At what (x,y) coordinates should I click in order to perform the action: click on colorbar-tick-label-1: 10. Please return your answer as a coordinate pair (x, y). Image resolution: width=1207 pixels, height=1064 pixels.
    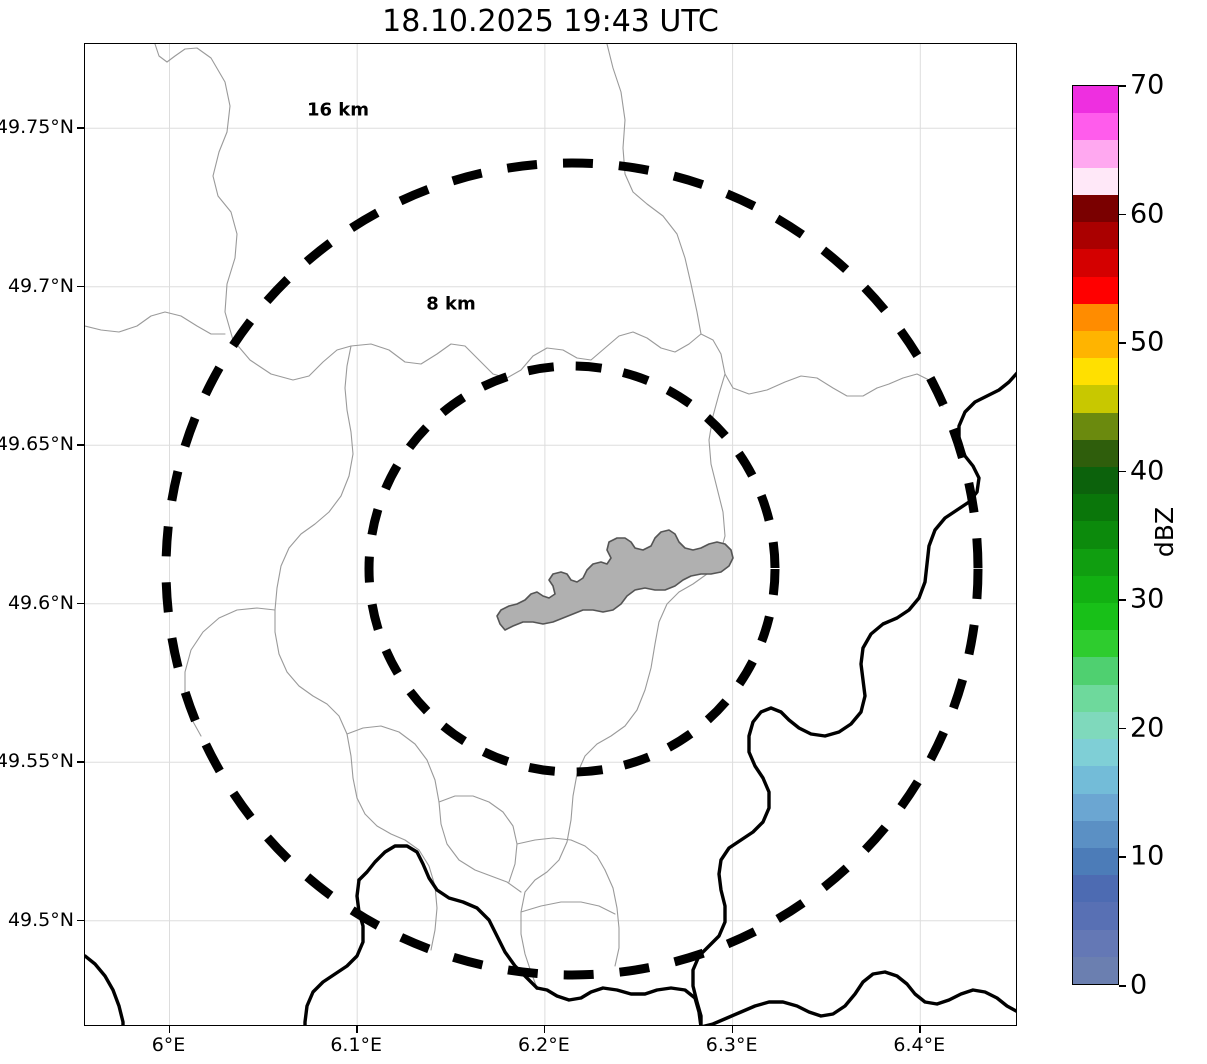
    Looking at the image, I should click on (1147, 856).